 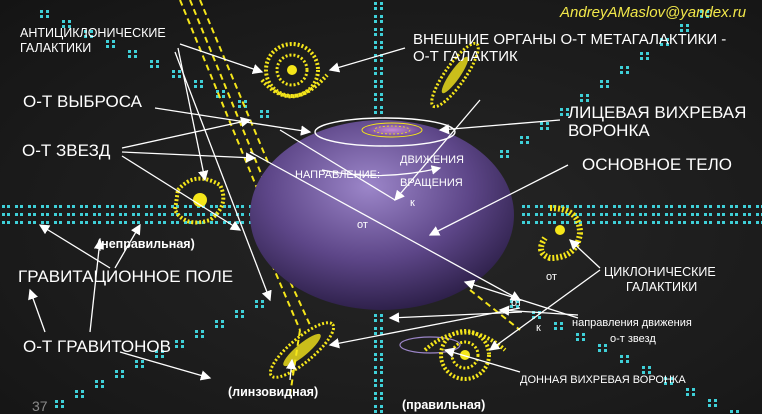 I want to click on label-facial-funnel-1: ЛИЦЕВАЯ ВИХРЕВАЯ, so click(x=657, y=112).